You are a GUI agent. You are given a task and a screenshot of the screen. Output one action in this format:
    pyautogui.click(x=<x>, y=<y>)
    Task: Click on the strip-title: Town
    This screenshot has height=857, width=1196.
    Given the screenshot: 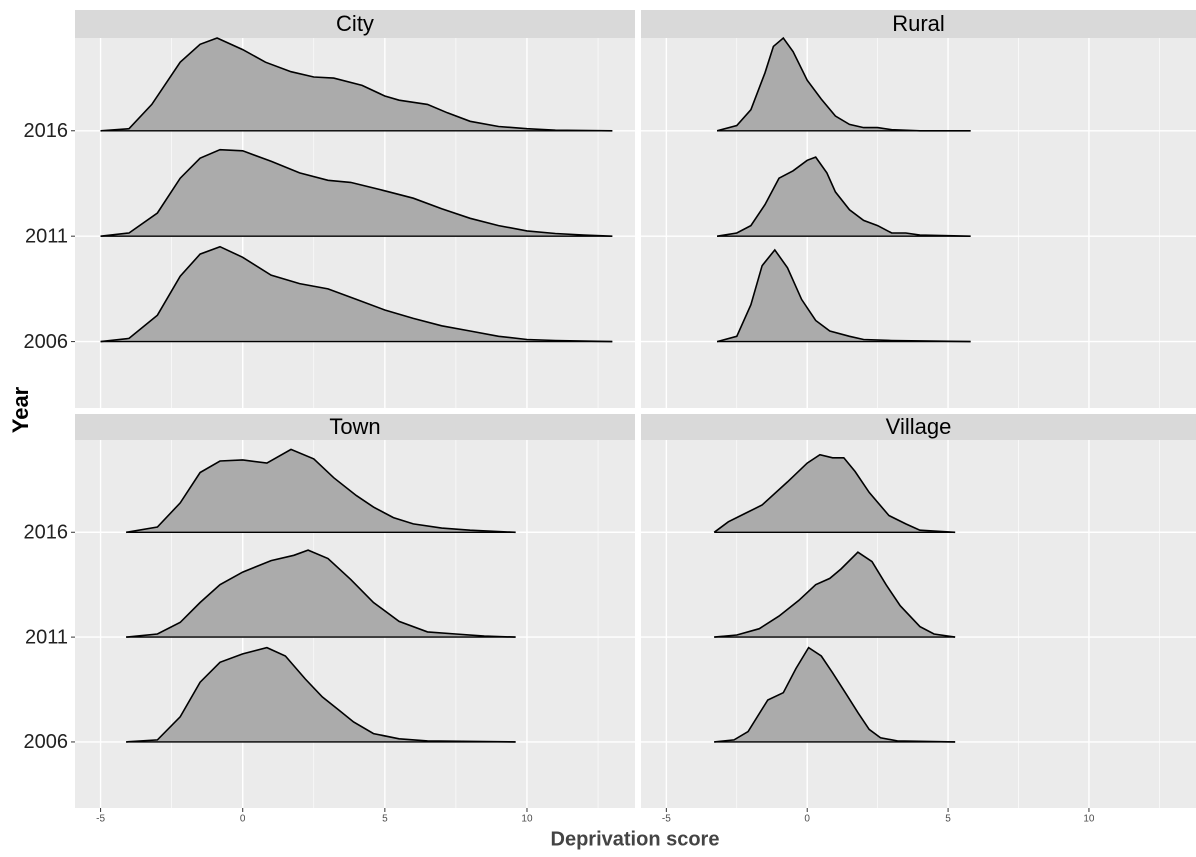 What is the action you would take?
    pyautogui.click(x=354, y=426)
    